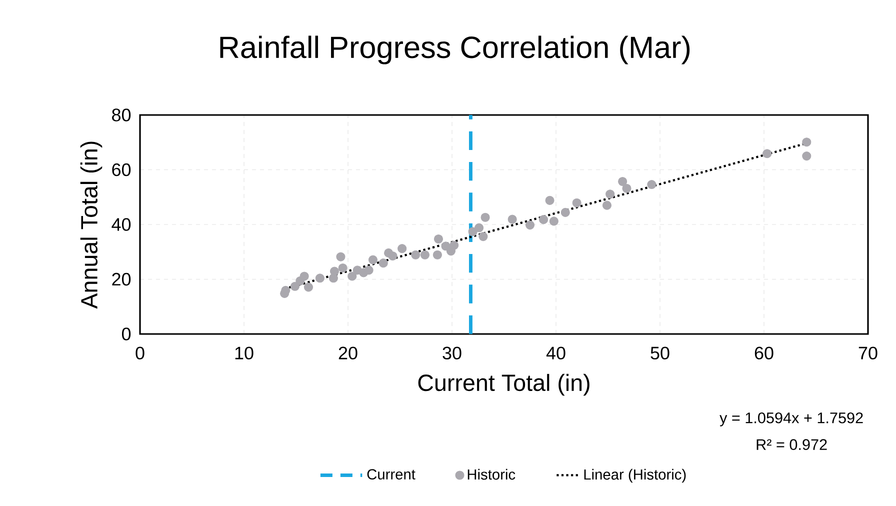  I want to click on x-tick-label: 0, so click(140, 353).